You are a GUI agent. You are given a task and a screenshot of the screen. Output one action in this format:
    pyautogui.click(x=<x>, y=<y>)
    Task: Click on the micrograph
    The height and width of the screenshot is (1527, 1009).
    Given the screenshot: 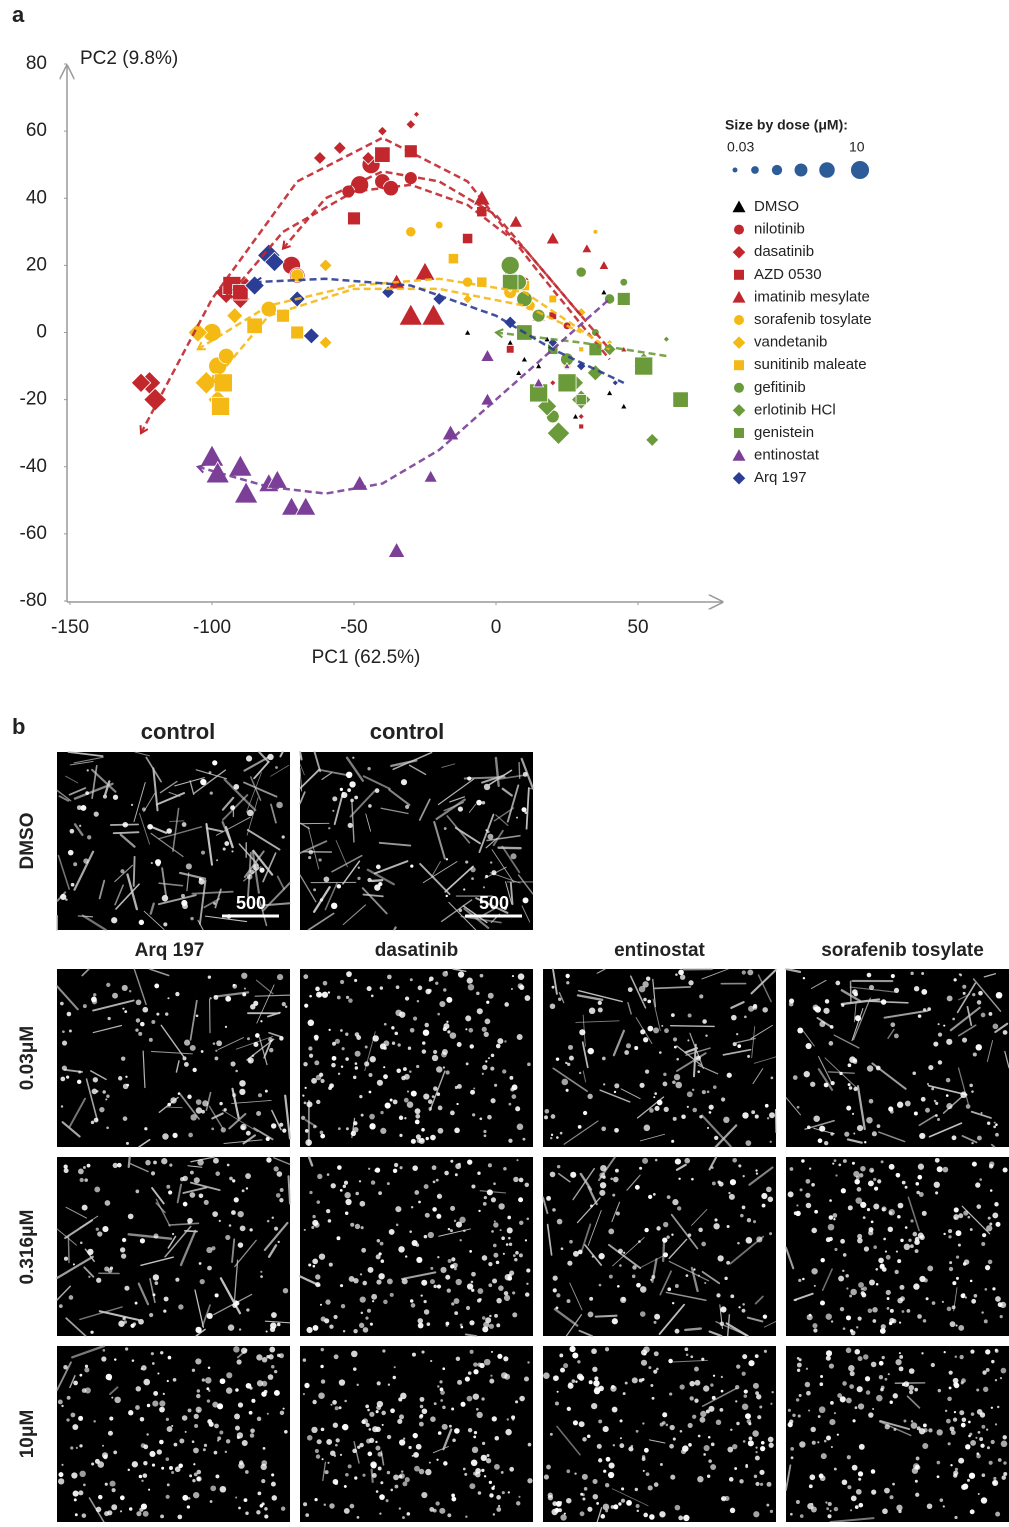 What is the action you would take?
    pyautogui.click(x=659, y=1058)
    